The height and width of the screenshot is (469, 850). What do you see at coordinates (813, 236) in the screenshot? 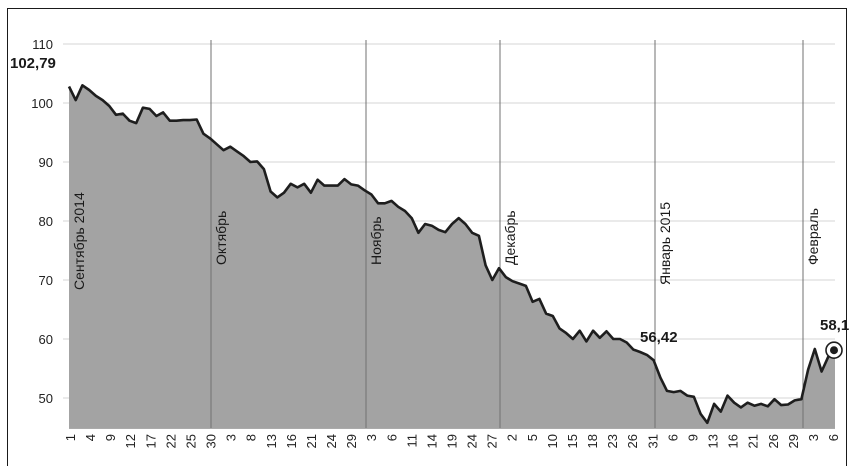
I see `month-label: Февраль` at bounding box center [813, 236].